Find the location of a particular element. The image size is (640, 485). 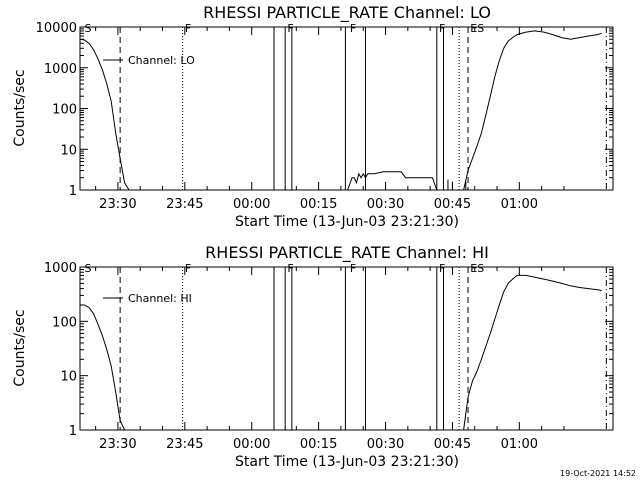

legend-hi: Channel: HI is located at coordinates (147, 298).